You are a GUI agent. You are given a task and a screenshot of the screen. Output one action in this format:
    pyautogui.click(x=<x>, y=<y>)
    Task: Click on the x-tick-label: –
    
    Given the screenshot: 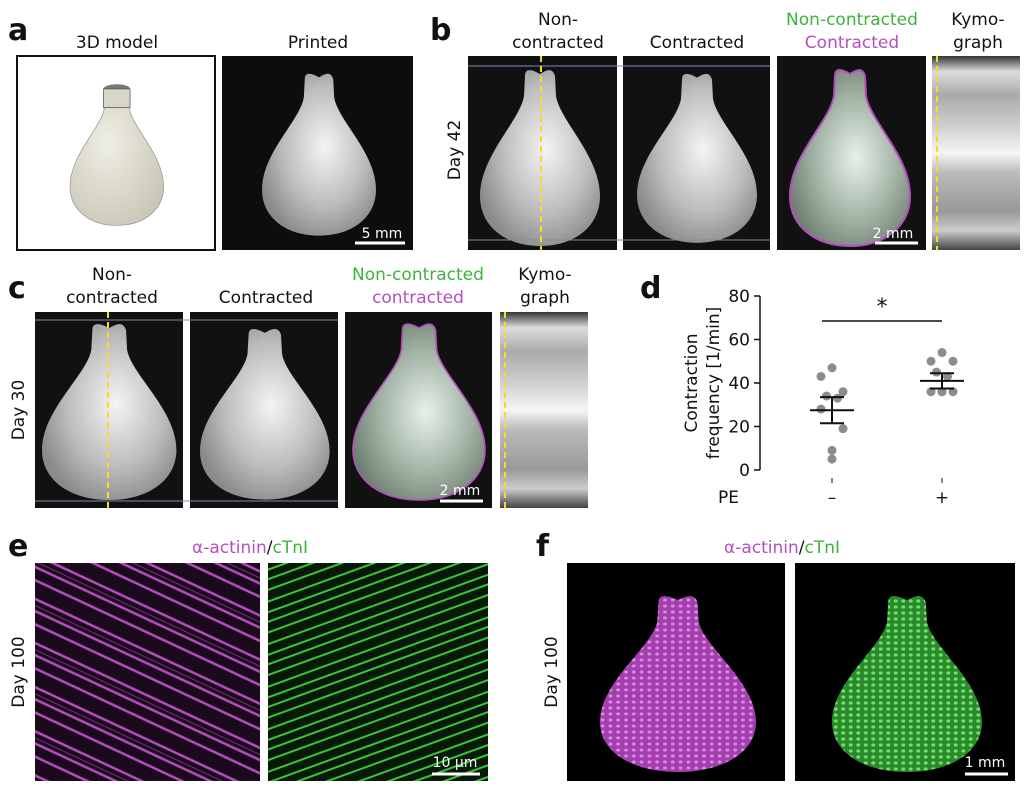 What is the action you would take?
    pyautogui.click(x=832, y=498)
    